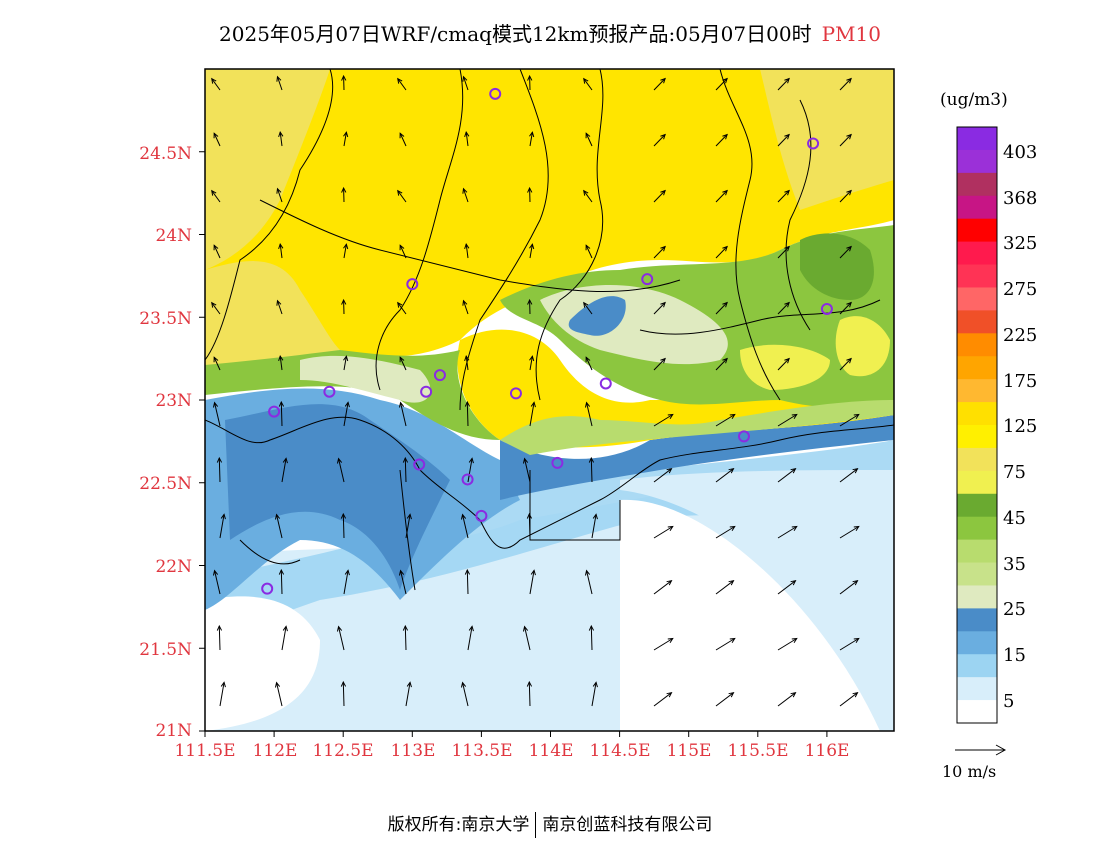 The image size is (1100, 850). What do you see at coordinates (785, 367) in the screenshot?
I see `field-75c` at bounding box center [785, 367].